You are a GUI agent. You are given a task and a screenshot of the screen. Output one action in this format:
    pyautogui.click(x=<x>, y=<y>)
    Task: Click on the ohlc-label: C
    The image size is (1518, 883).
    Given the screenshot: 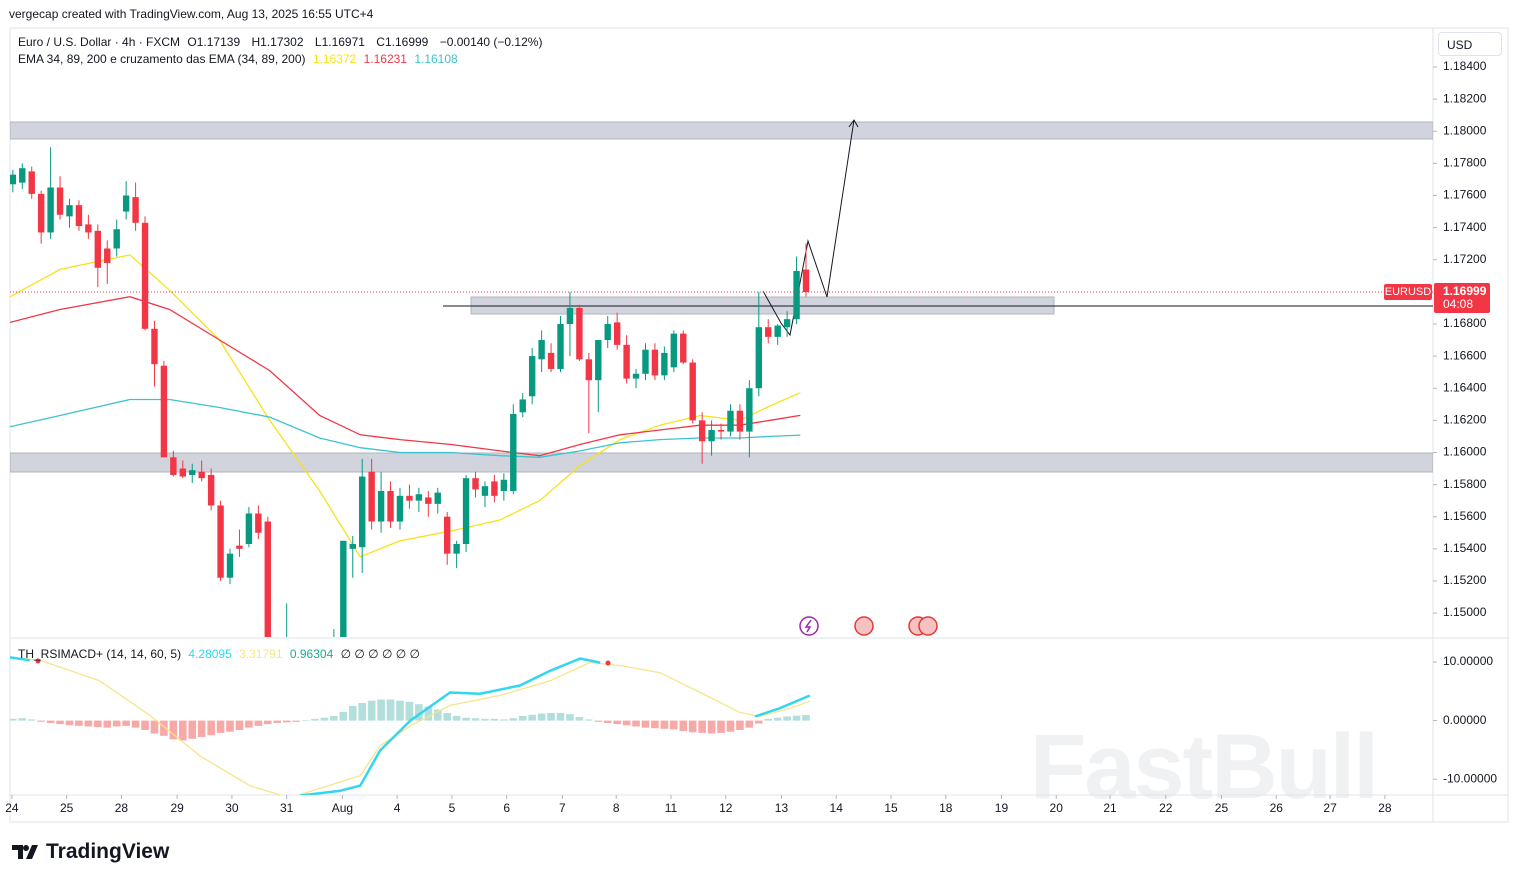 What is the action you would take?
    pyautogui.click(x=380, y=42)
    